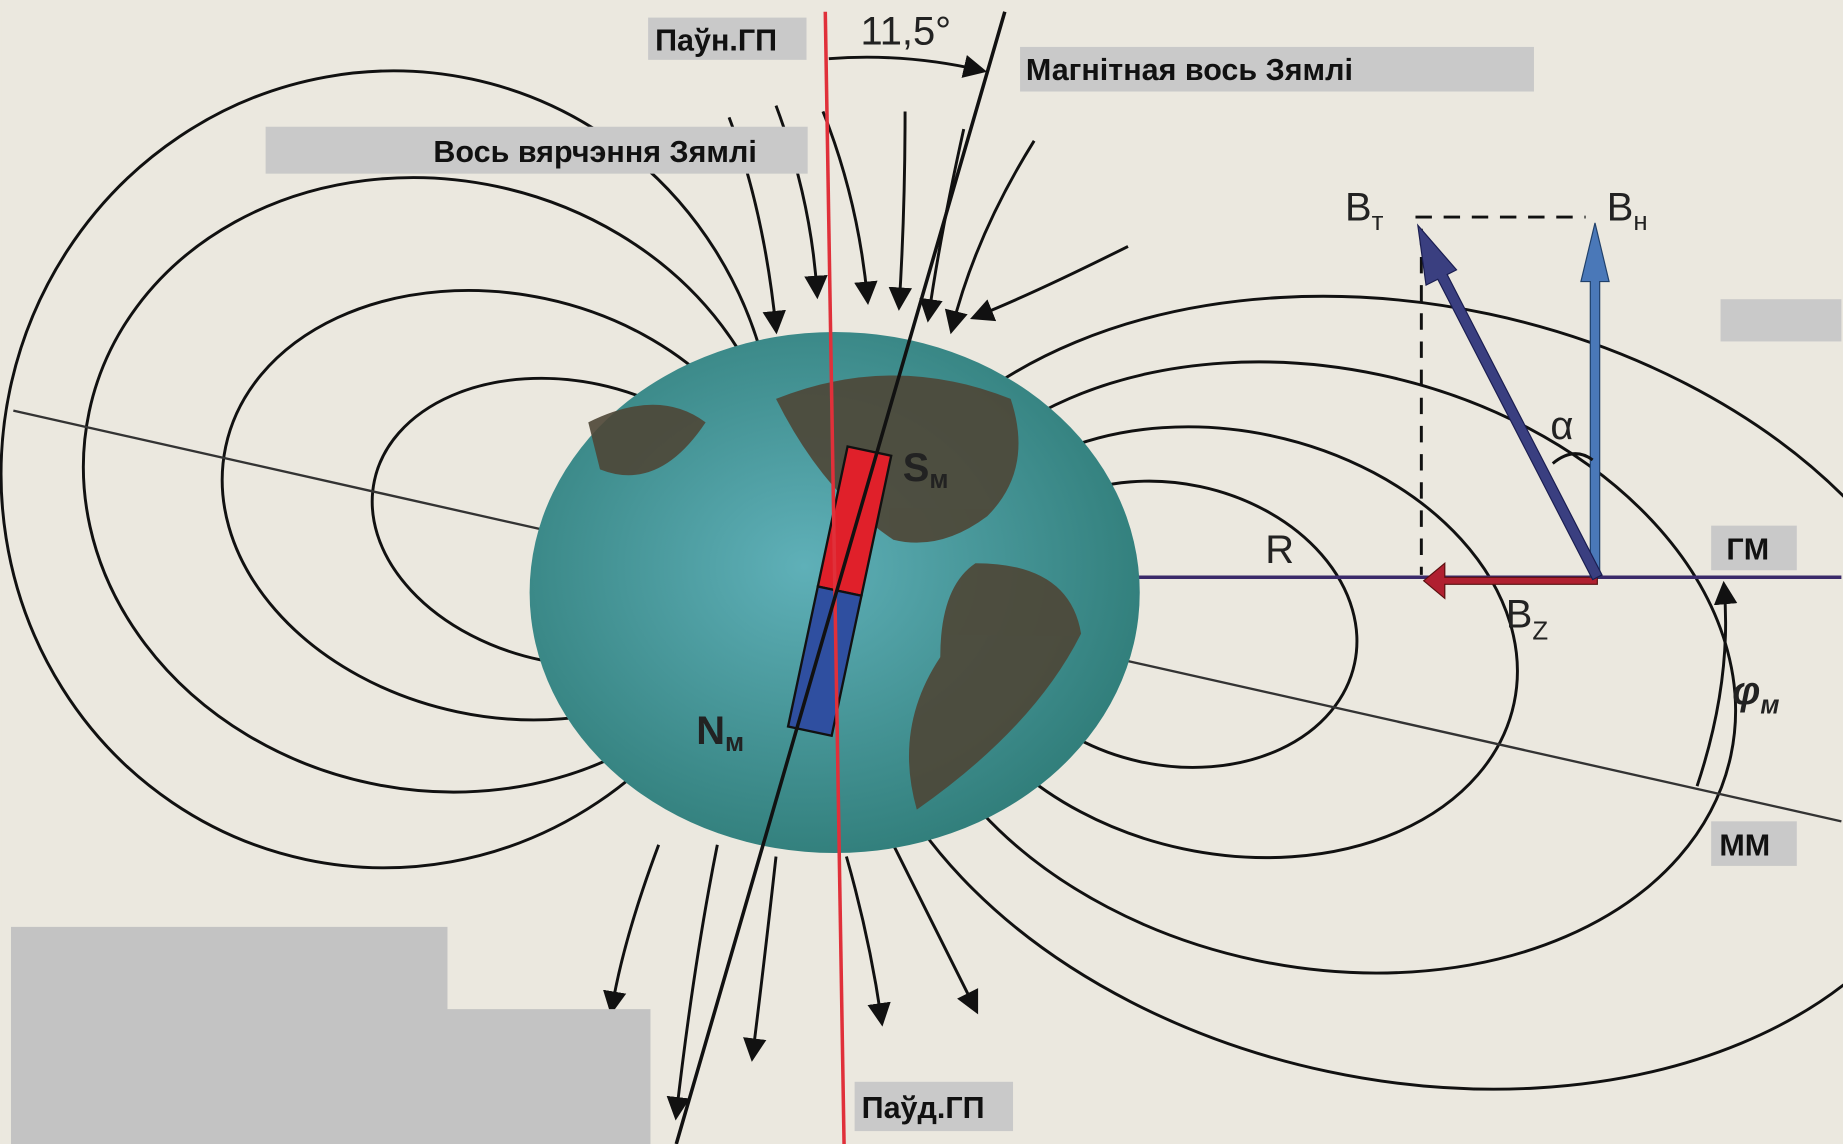 This screenshot has height=1144, width=1843. I want to click on radius-label: R, so click(1279, 550).